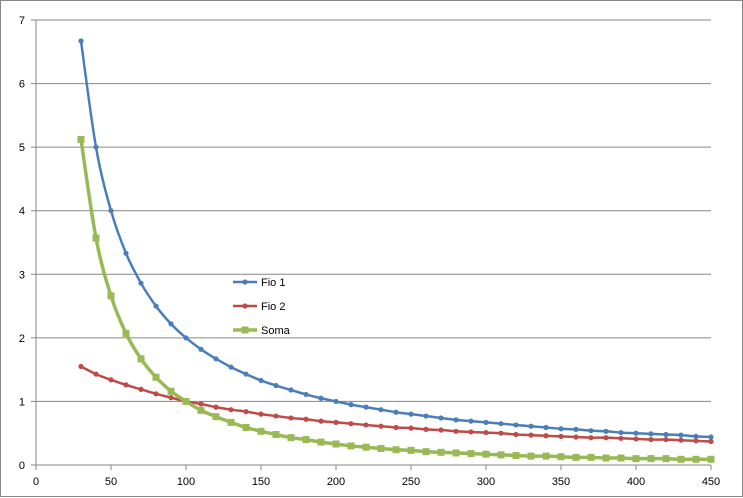 The image size is (743, 498). I want to click on y-tick-label: 1, so click(22, 402).